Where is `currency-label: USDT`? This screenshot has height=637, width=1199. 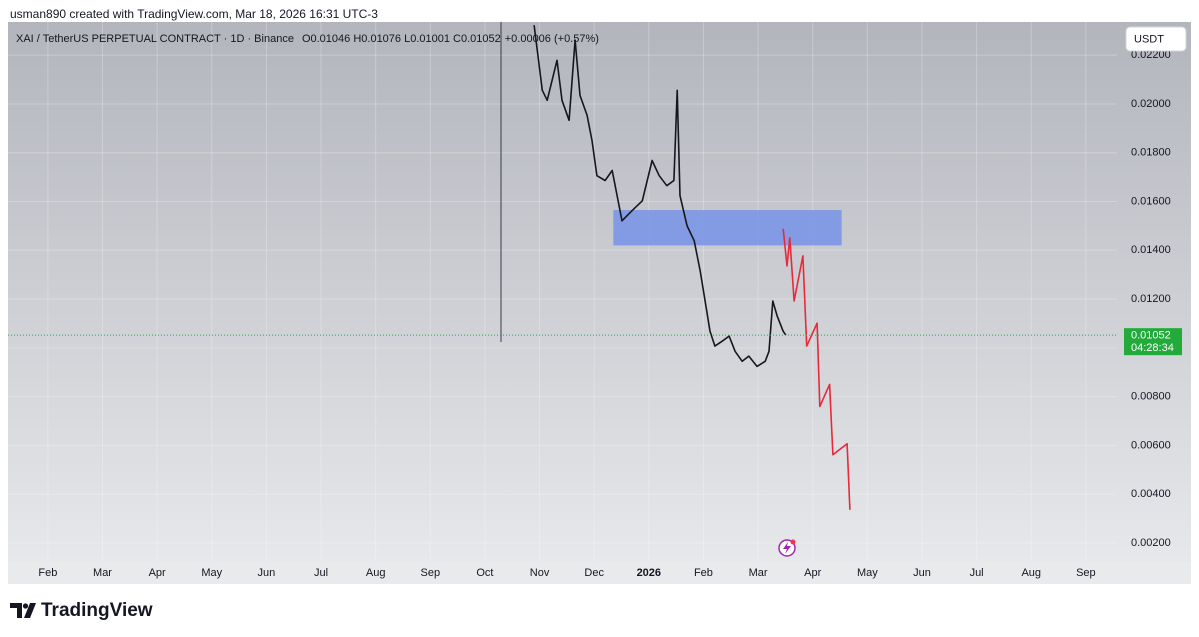 currency-label: USDT is located at coordinates (1149, 39).